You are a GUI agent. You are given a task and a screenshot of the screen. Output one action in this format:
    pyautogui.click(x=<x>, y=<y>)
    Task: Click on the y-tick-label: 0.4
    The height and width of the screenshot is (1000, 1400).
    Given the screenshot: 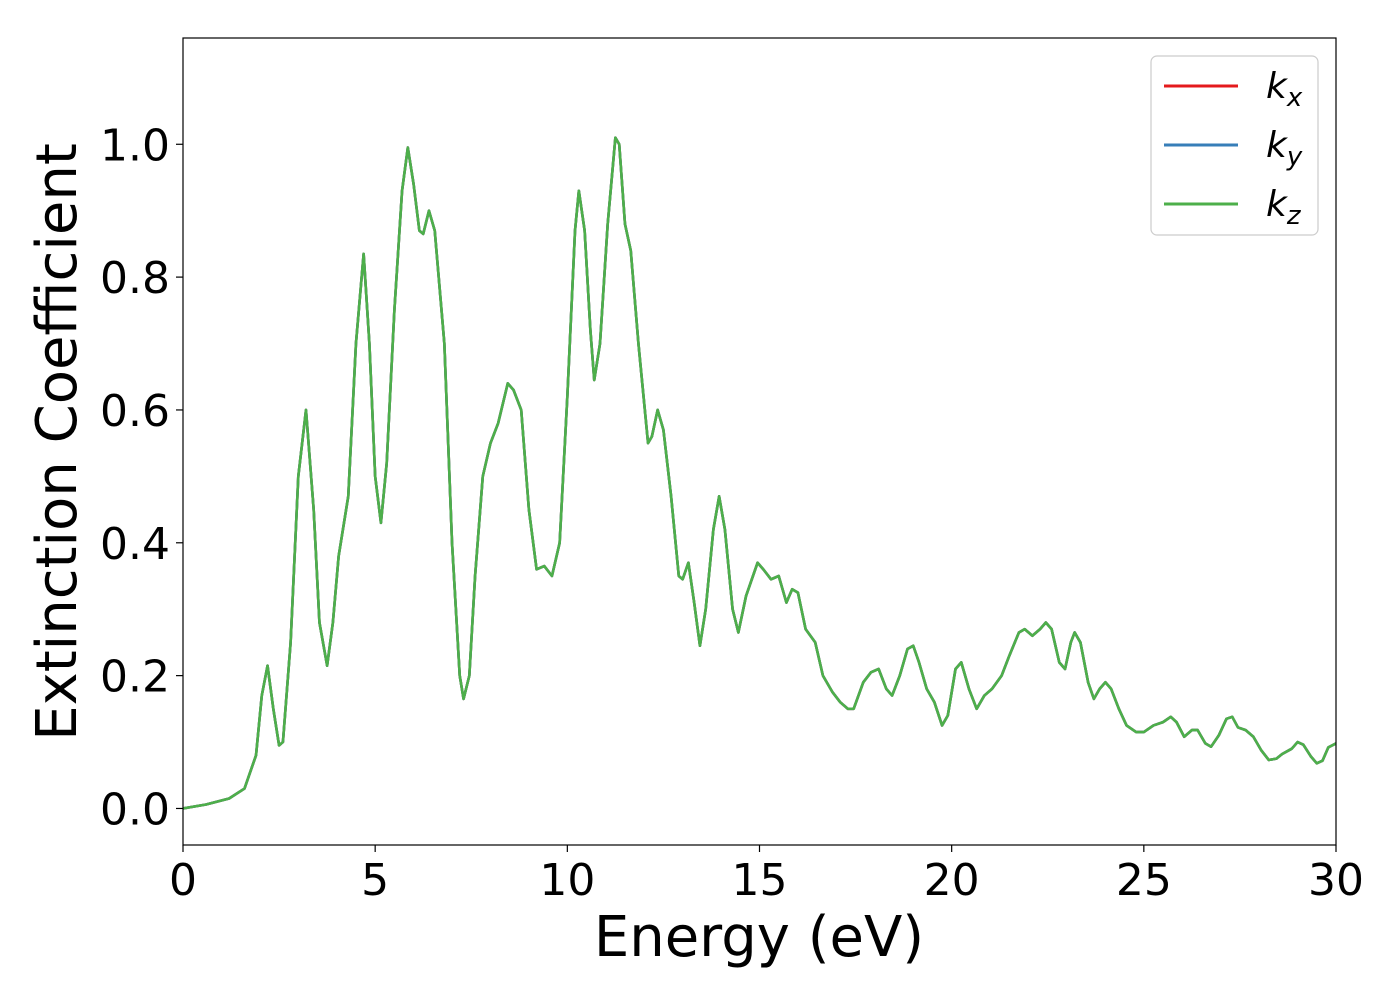 What is the action you would take?
    pyautogui.click(x=135, y=544)
    